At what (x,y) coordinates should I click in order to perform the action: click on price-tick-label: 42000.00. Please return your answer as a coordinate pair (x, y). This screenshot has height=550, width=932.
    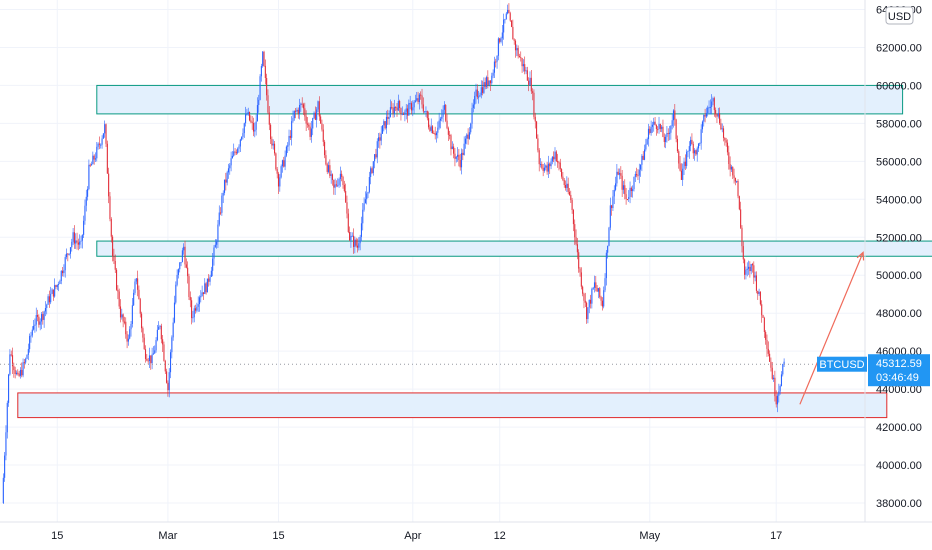
    Looking at the image, I should click on (899, 428).